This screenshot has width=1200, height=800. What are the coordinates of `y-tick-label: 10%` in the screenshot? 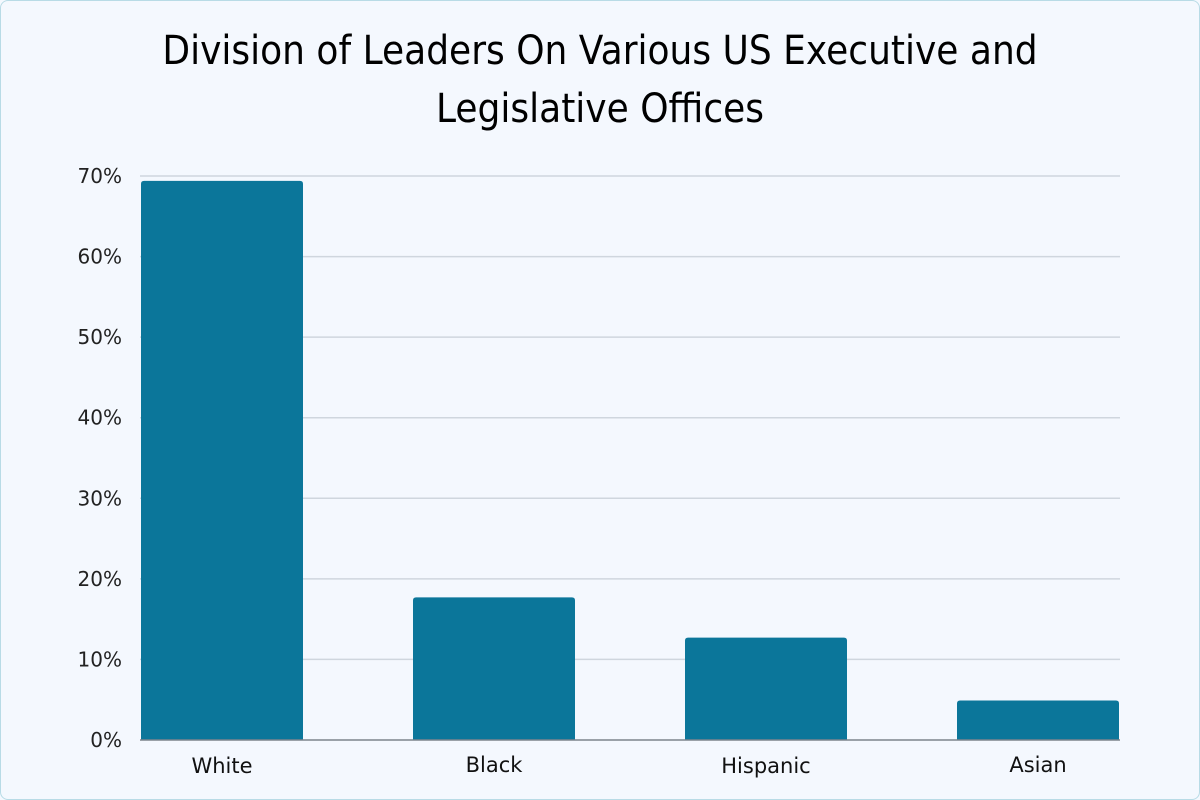 It's located at (100, 659).